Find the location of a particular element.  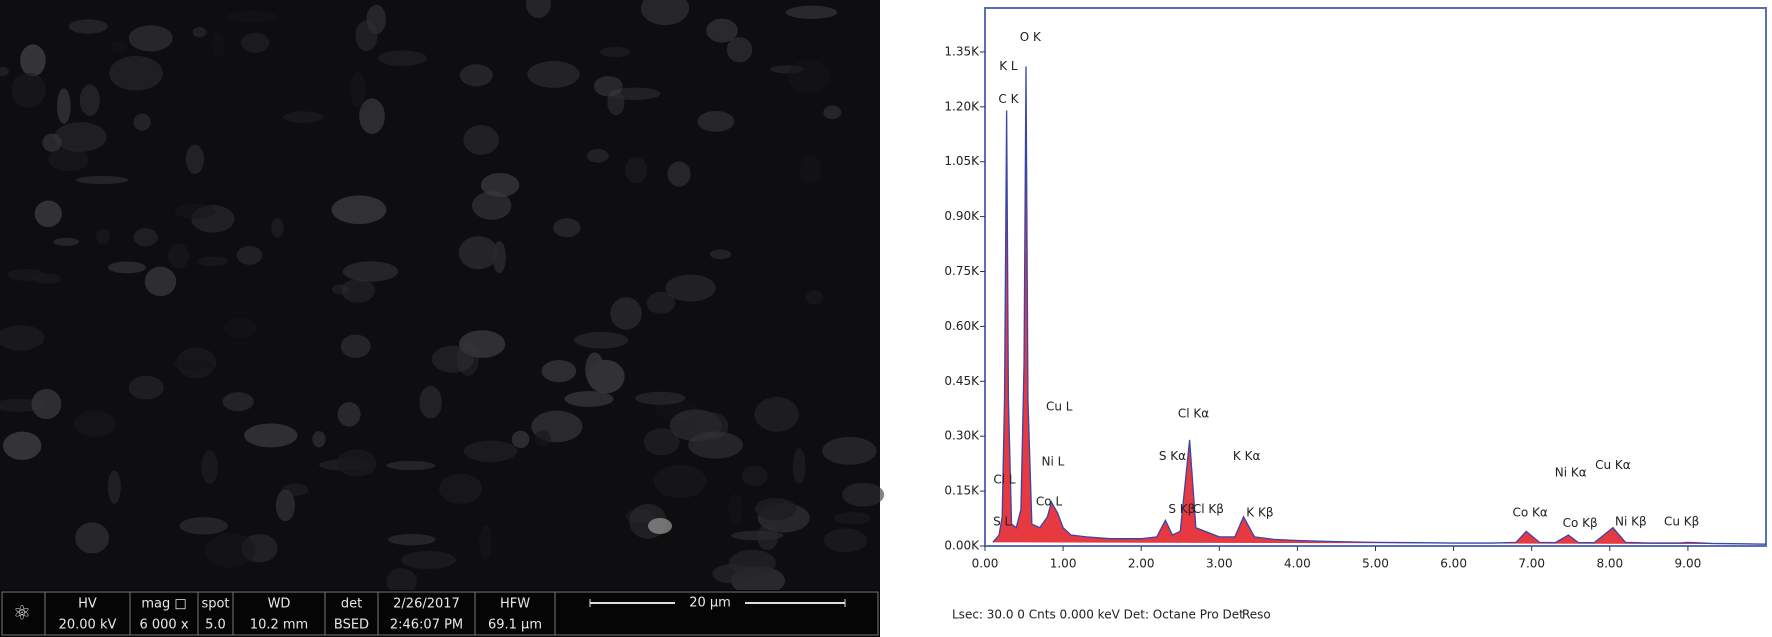

peak-label: Co L is located at coordinates (1049, 502).